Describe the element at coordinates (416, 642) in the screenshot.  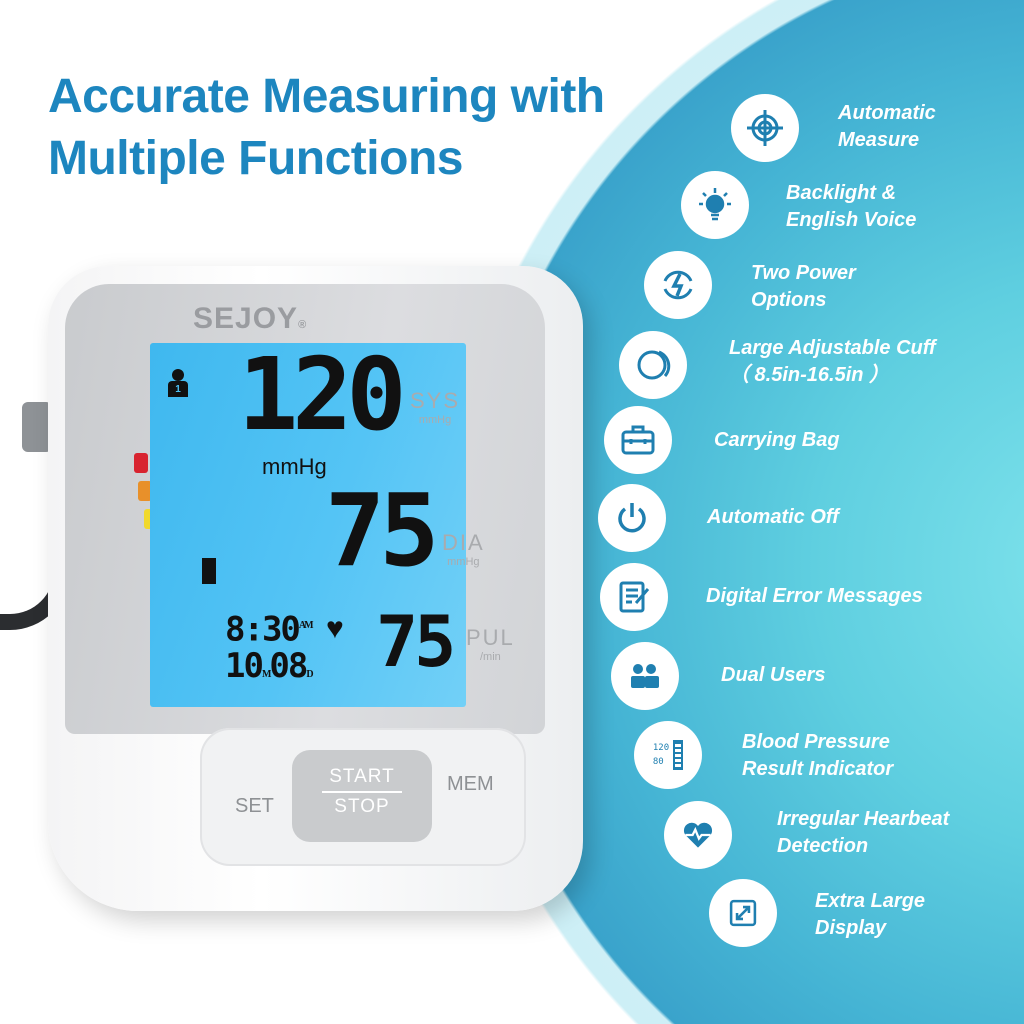
I see `pulse-value: 75` at that location.